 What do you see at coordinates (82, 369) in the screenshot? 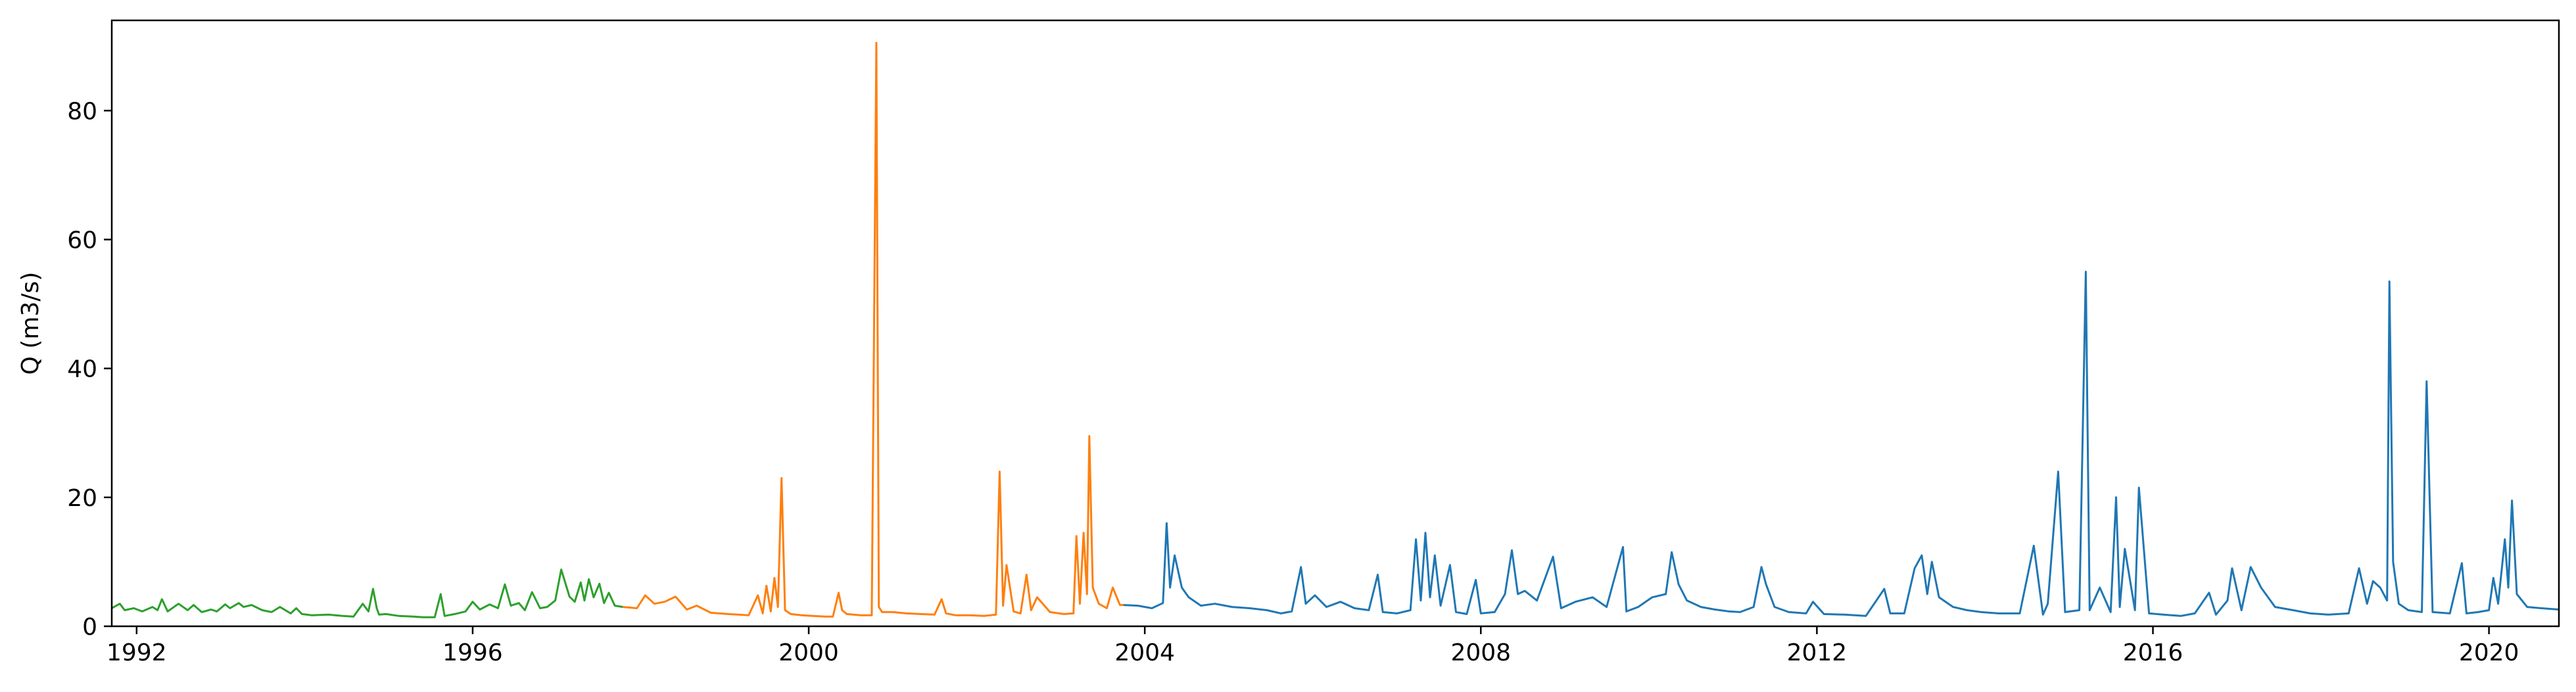
I see `y-tick-label: 40` at bounding box center [82, 369].